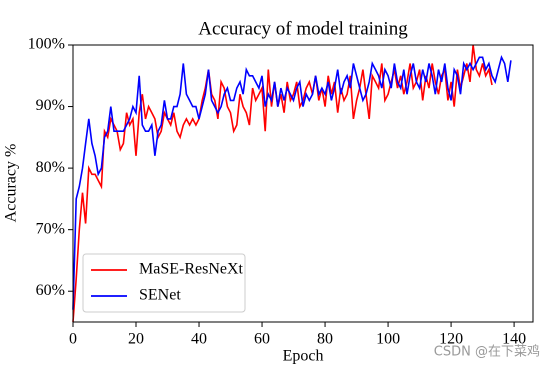  Describe the element at coordinates (262, 339) in the screenshot. I see `x-tick-label: 60` at that location.